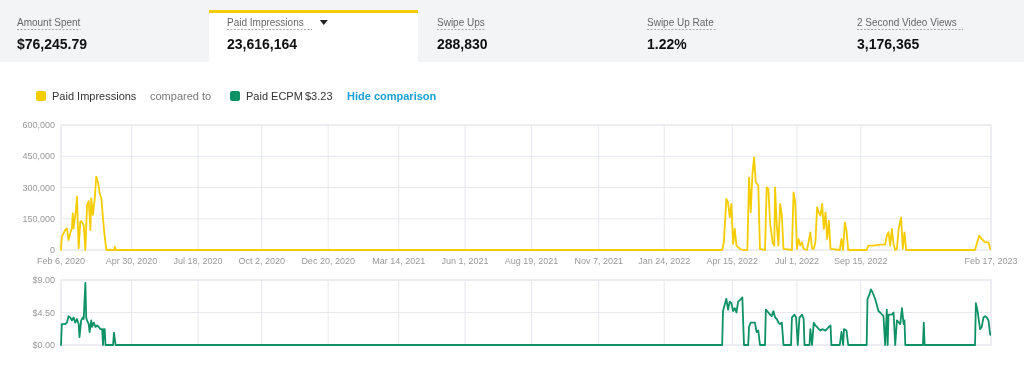 This screenshot has width=1024, height=372. Describe the element at coordinates (991, 261) in the screenshot. I see `x-tick-label: Feb 17, 2023` at that location.